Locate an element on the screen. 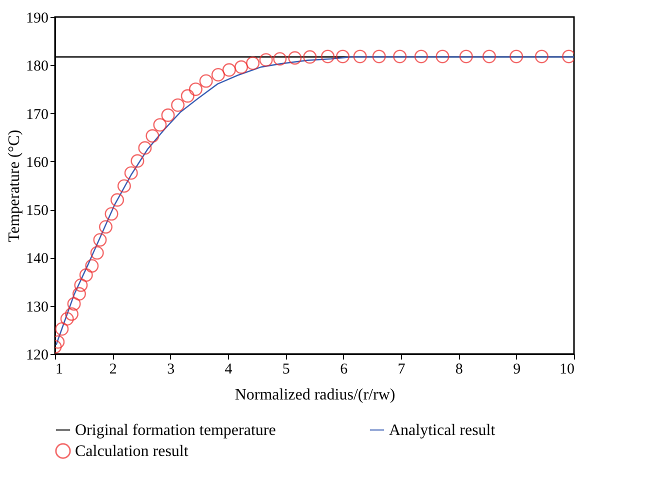  x-tick-label: 8 is located at coordinates (459, 370).